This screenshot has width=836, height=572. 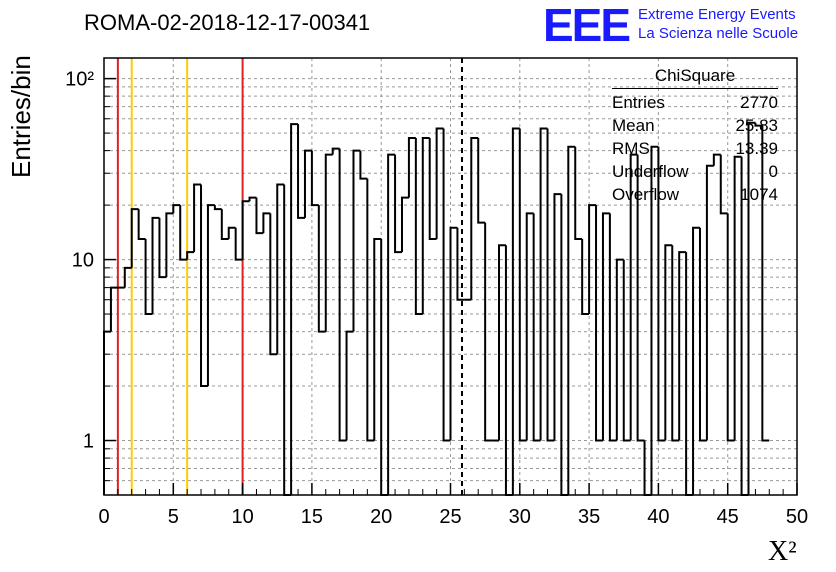 What do you see at coordinates (242, 517) in the screenshot?
I see `x-tick-label: 10` at bounding box center [242, 517].